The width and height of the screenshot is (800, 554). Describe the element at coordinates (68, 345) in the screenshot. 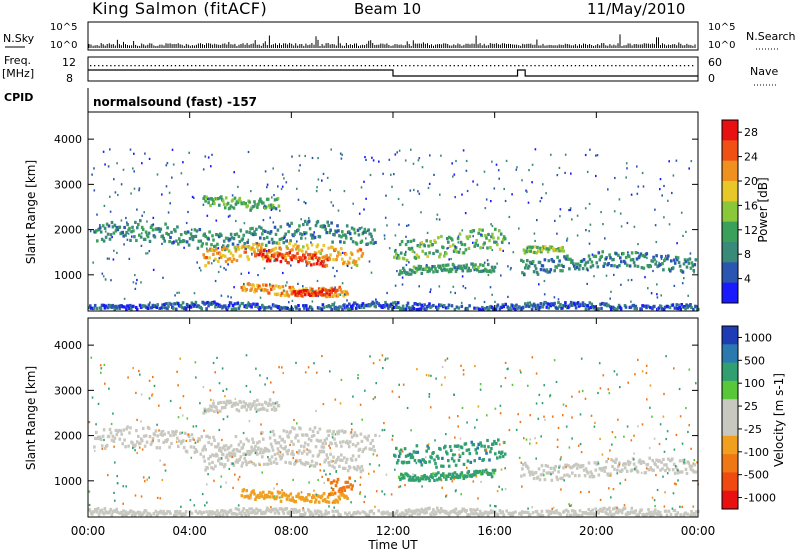

I see `y-tick-label: 4000` at that location.